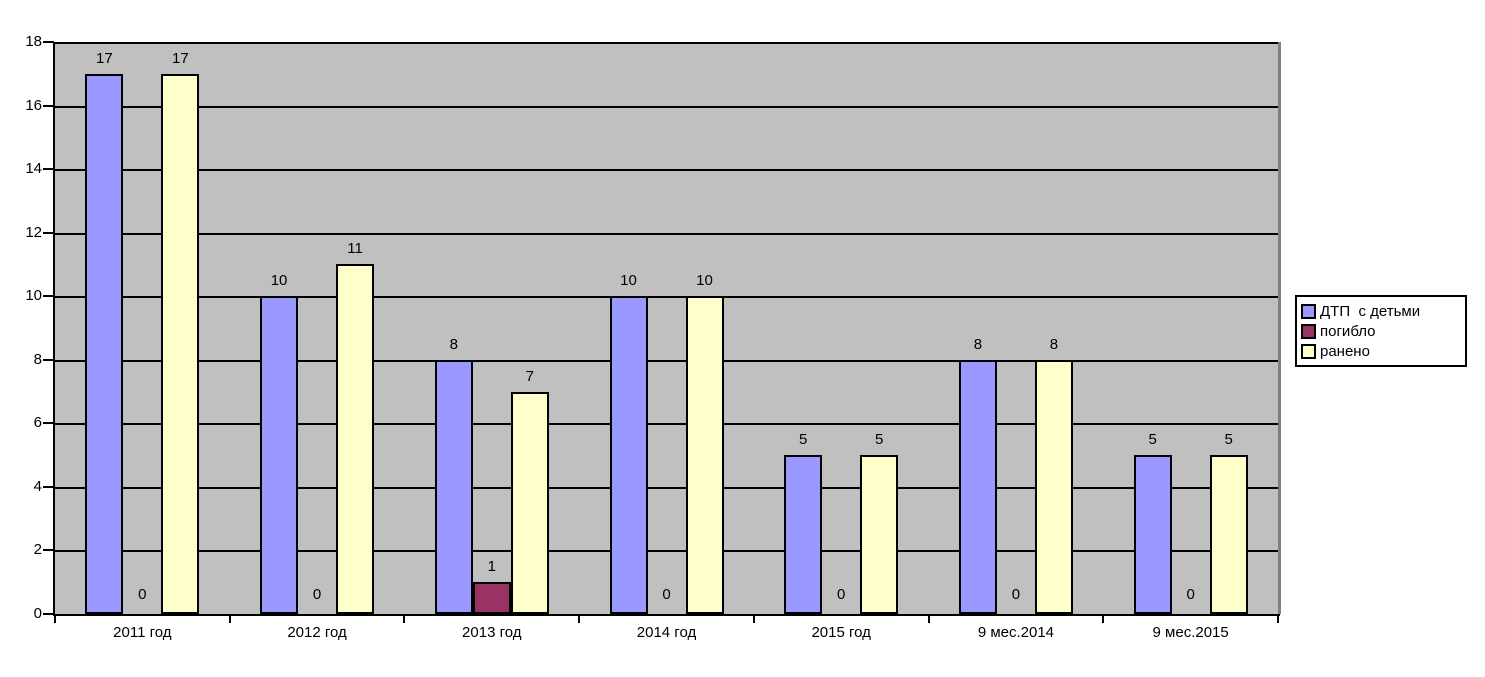 Image resolution: width=1485 pixels, height=677 pixels. What do you see at coordinates (1308, 351) in the screenshot?
I see `legend-swatch-raneno` at bounding box center [1308, 351].